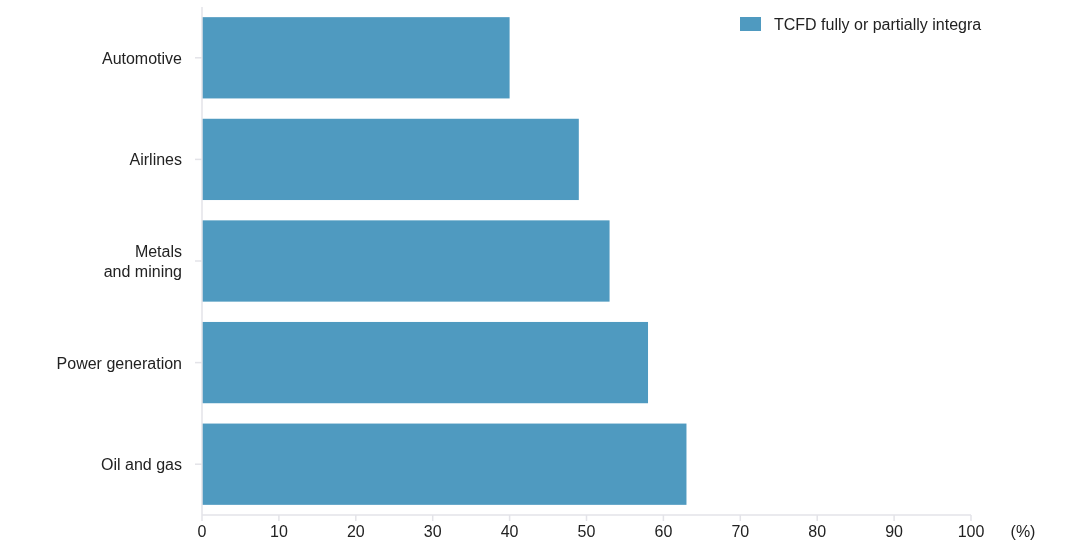 The image size is (1077, 550). Describe the element at coordinates (663, 531) in the screenshot. I see `x-tick-label: 60` at that location.